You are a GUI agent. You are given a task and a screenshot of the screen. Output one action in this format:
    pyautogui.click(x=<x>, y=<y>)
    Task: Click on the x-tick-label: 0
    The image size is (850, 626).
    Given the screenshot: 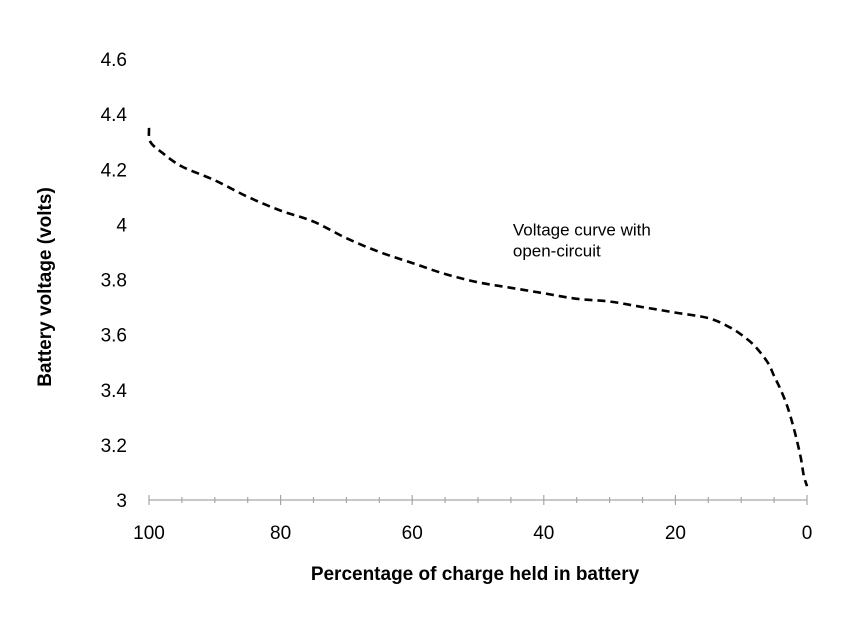 What is the action you would take?
    pyautogui.click(x=807, y=533)
    